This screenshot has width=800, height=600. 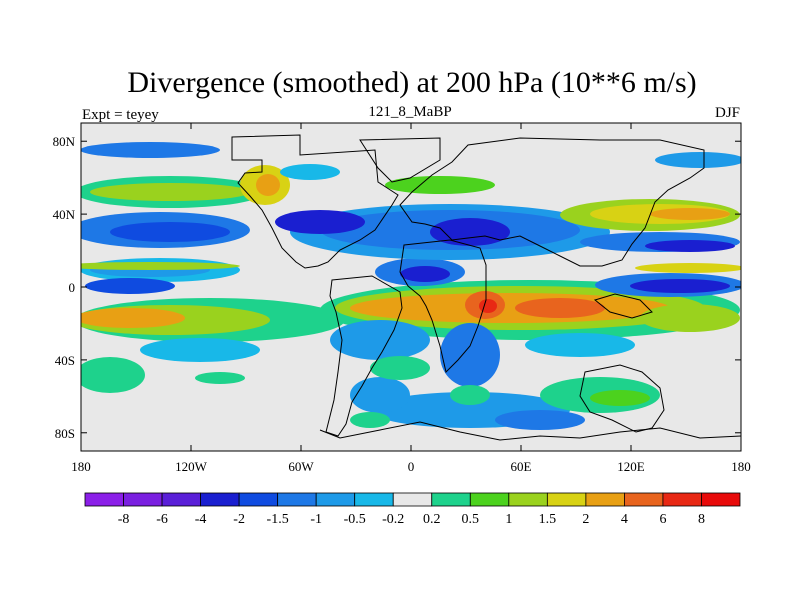 What do you see at coordinates (425, 274) in the screenshot?
I see `conv-north-africa-core` at bounding box center [425, 274].